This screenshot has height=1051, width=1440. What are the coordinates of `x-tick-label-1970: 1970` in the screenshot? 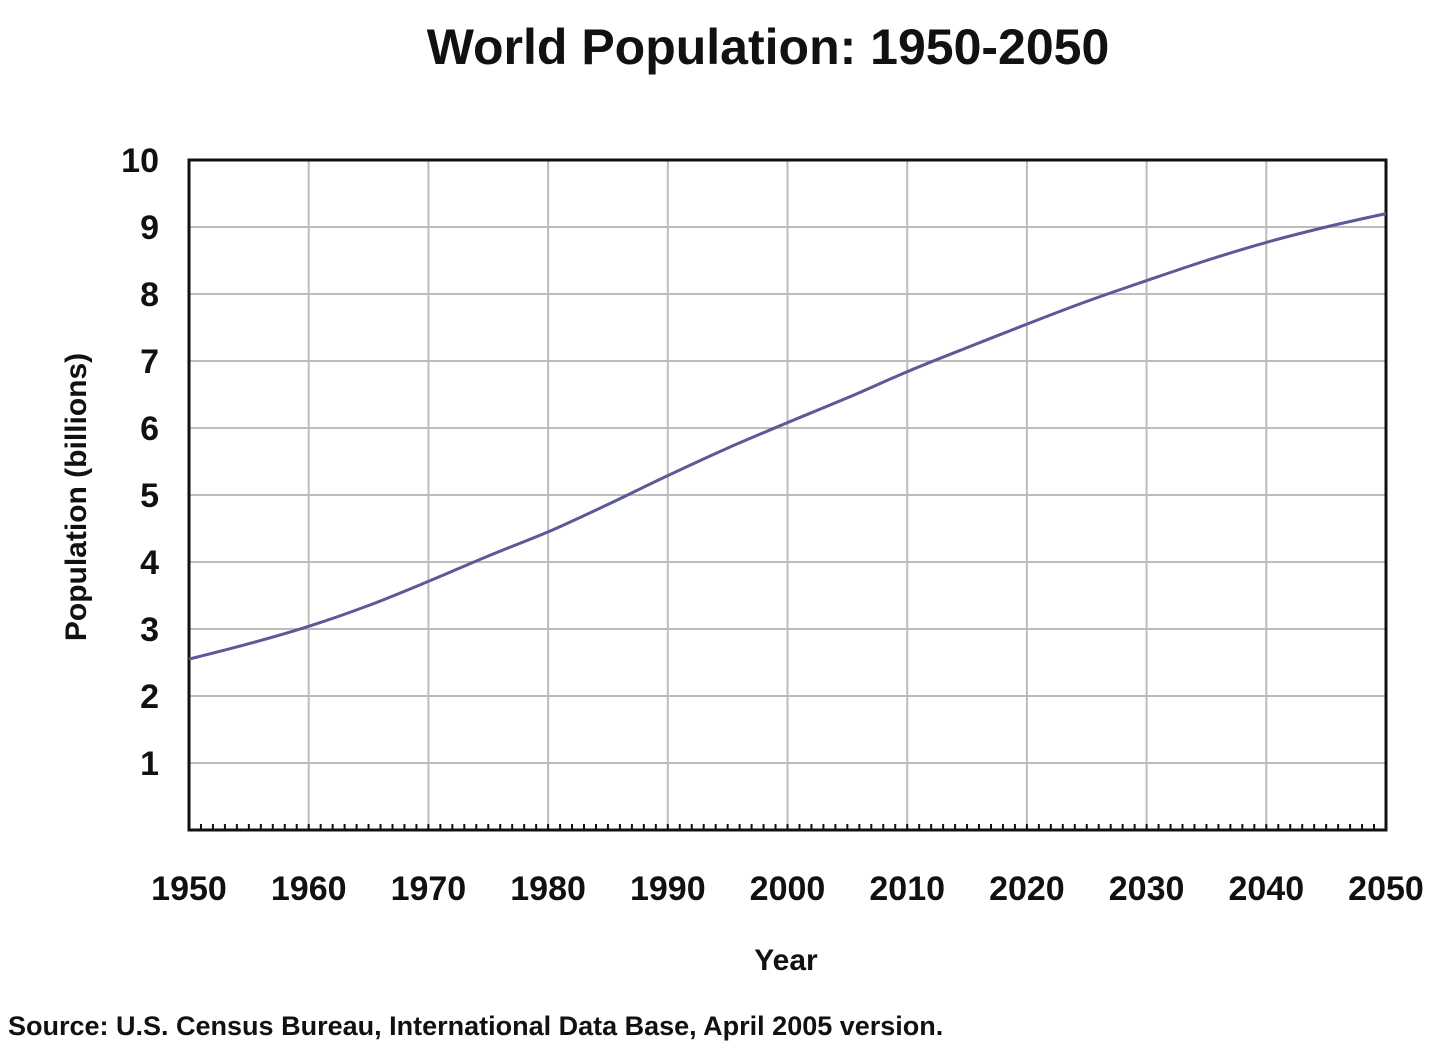 It's located at (429, 889).